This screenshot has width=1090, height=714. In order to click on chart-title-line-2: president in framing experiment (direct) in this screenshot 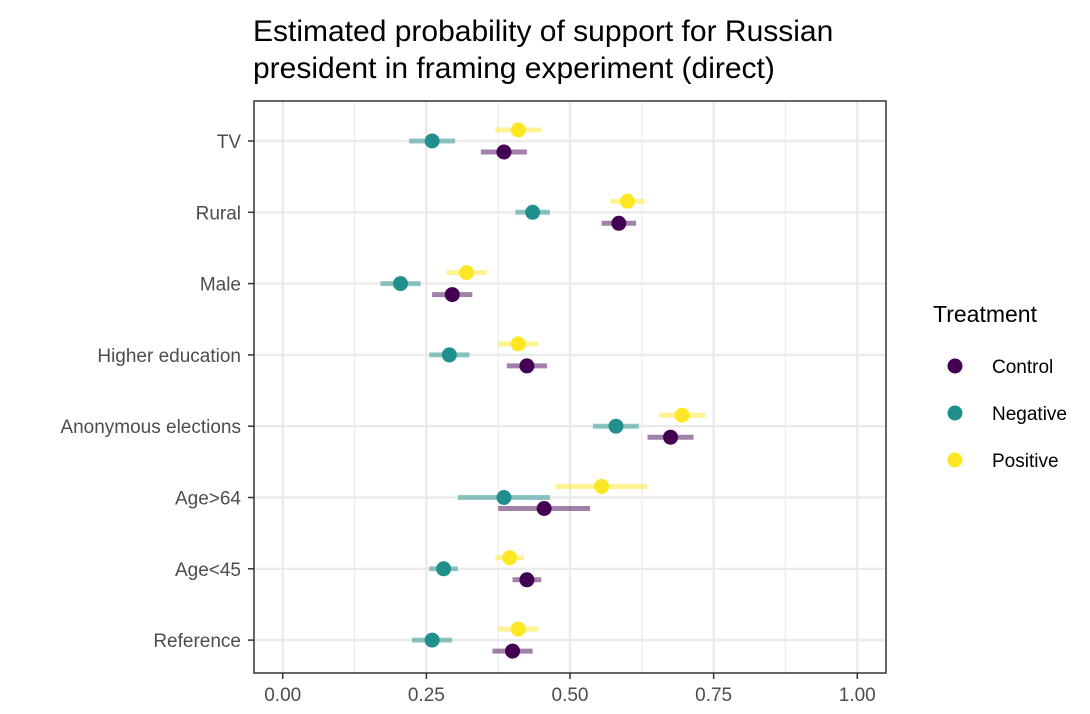, I will do `click(514, 68)`.